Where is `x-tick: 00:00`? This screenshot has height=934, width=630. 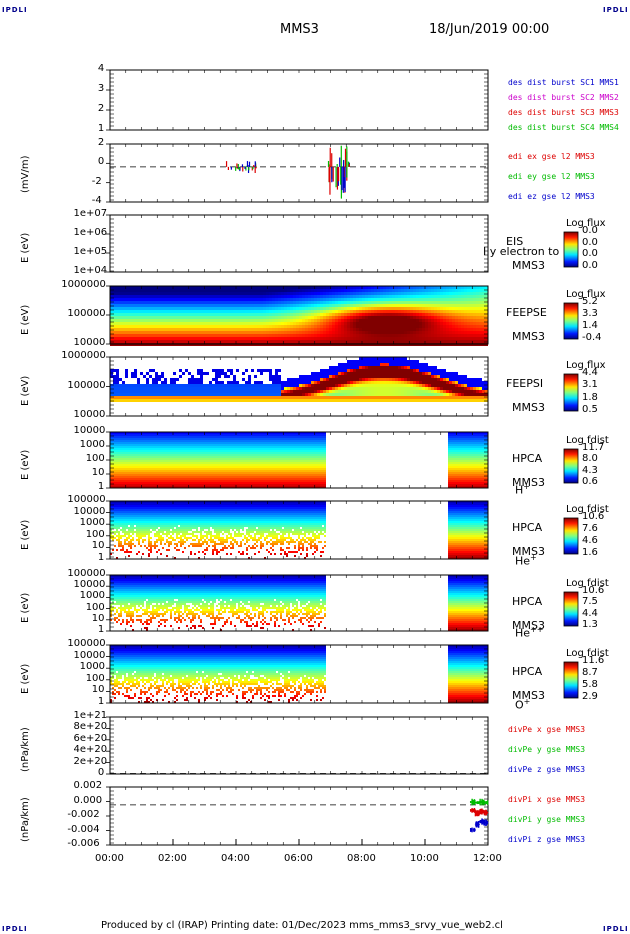 x-tick: 00:00 is located at coordinates (109, 858).